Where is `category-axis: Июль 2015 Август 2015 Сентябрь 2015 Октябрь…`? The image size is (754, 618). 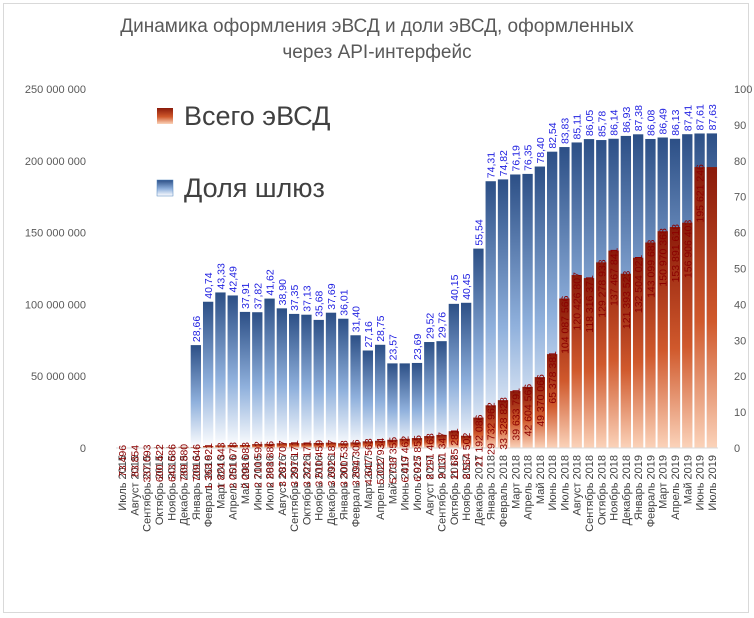 category-axis: Июль 2015 Август 2015 Сентябрь 2015 Октябрь… is located at coordinates (417, 489).